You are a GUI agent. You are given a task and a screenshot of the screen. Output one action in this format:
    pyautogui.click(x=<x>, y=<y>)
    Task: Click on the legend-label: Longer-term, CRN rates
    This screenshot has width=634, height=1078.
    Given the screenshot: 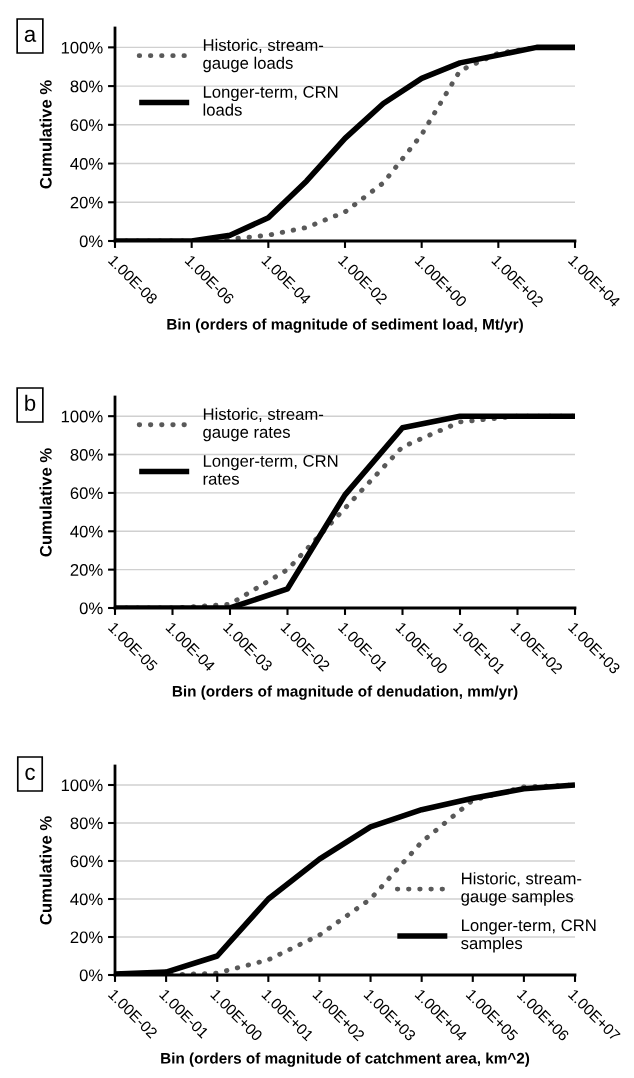 What is the action you would take?
    pyautogui.click(x=270, y=470)
    